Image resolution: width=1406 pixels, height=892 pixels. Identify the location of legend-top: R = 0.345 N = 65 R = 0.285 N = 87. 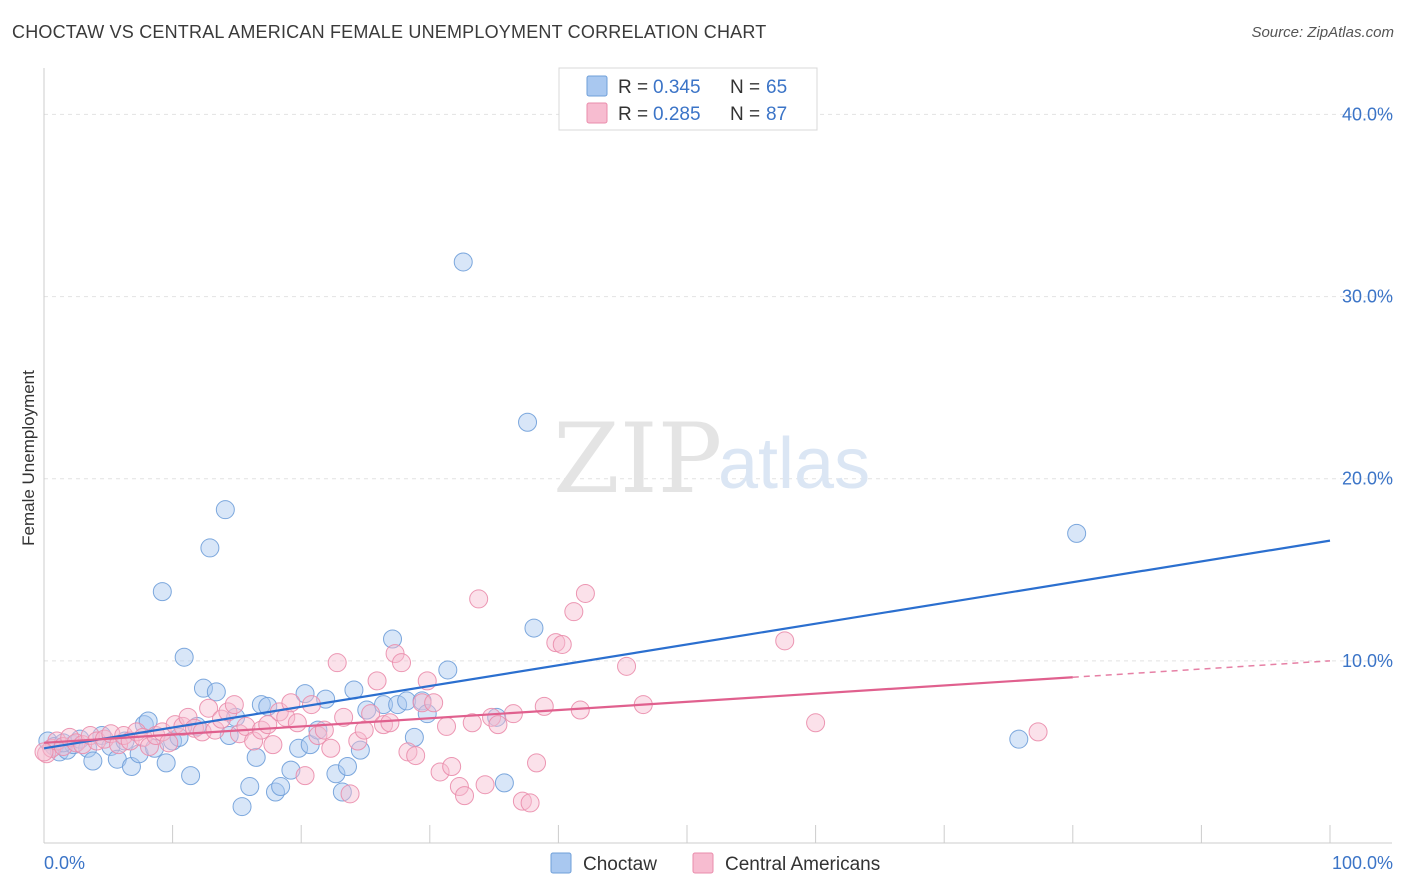
(688, 99).